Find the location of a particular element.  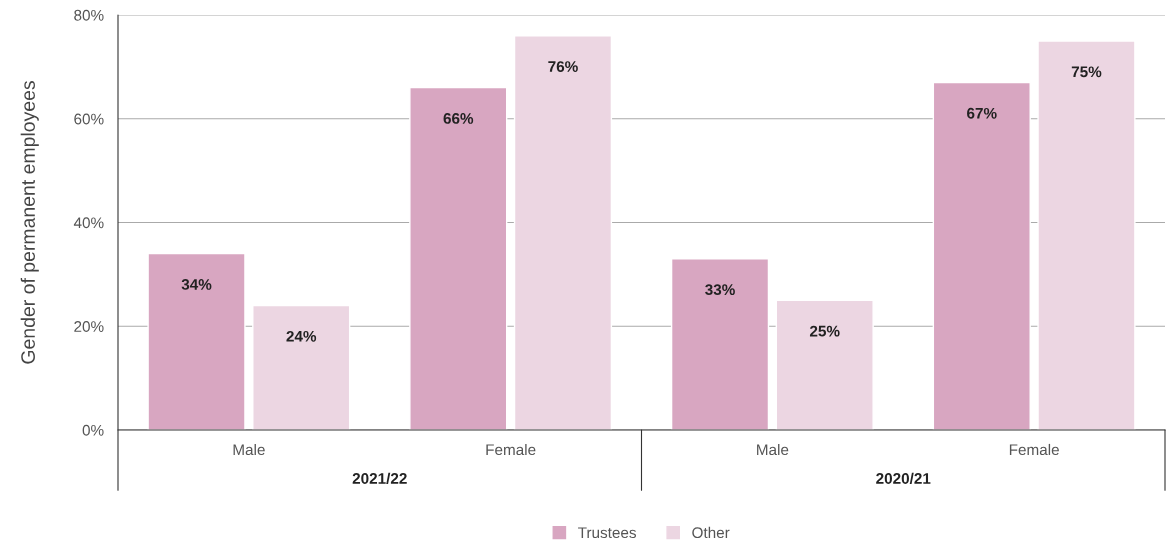

data-label: 76% is located at coordinates (563, 66).